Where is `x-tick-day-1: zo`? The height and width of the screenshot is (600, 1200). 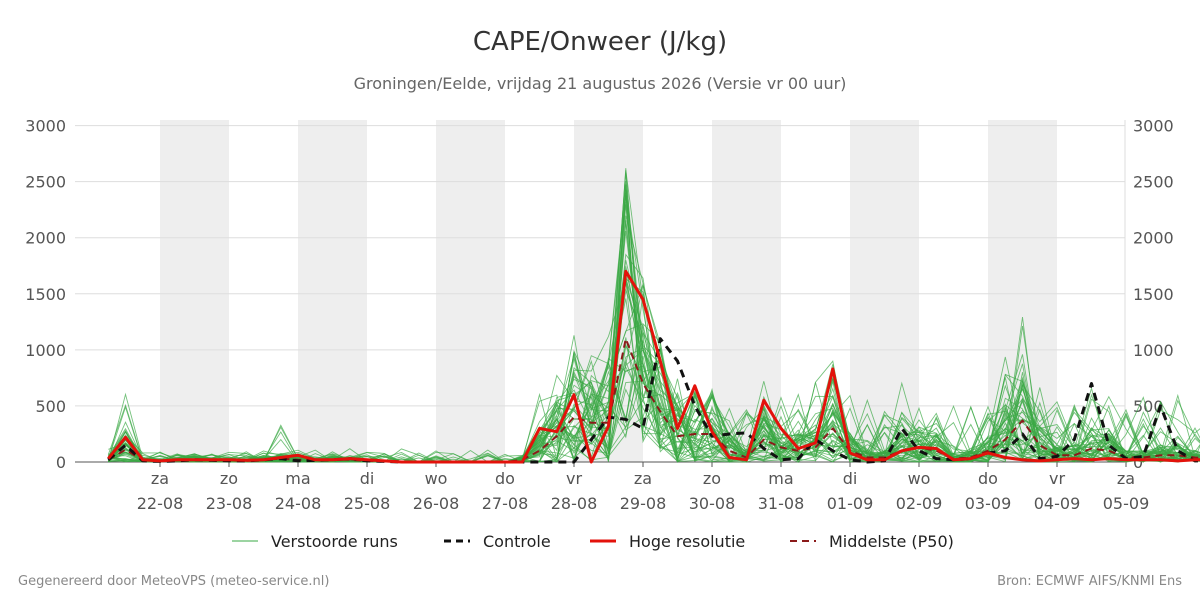 x-tick-day-1: zo is located at coordinates (229, 478).